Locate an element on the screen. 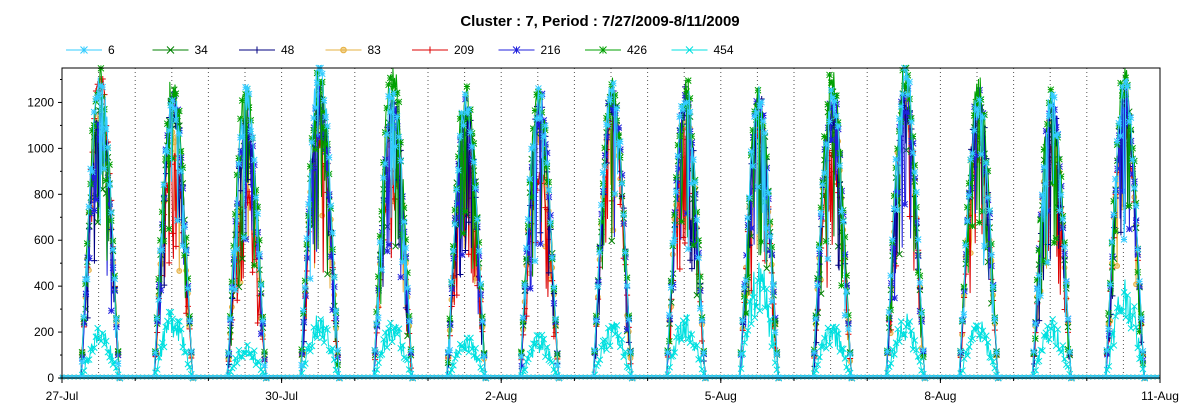 The height and width of the screenshot is (420, 1200). legend-label: 34 is located at coordinates (202, 50).